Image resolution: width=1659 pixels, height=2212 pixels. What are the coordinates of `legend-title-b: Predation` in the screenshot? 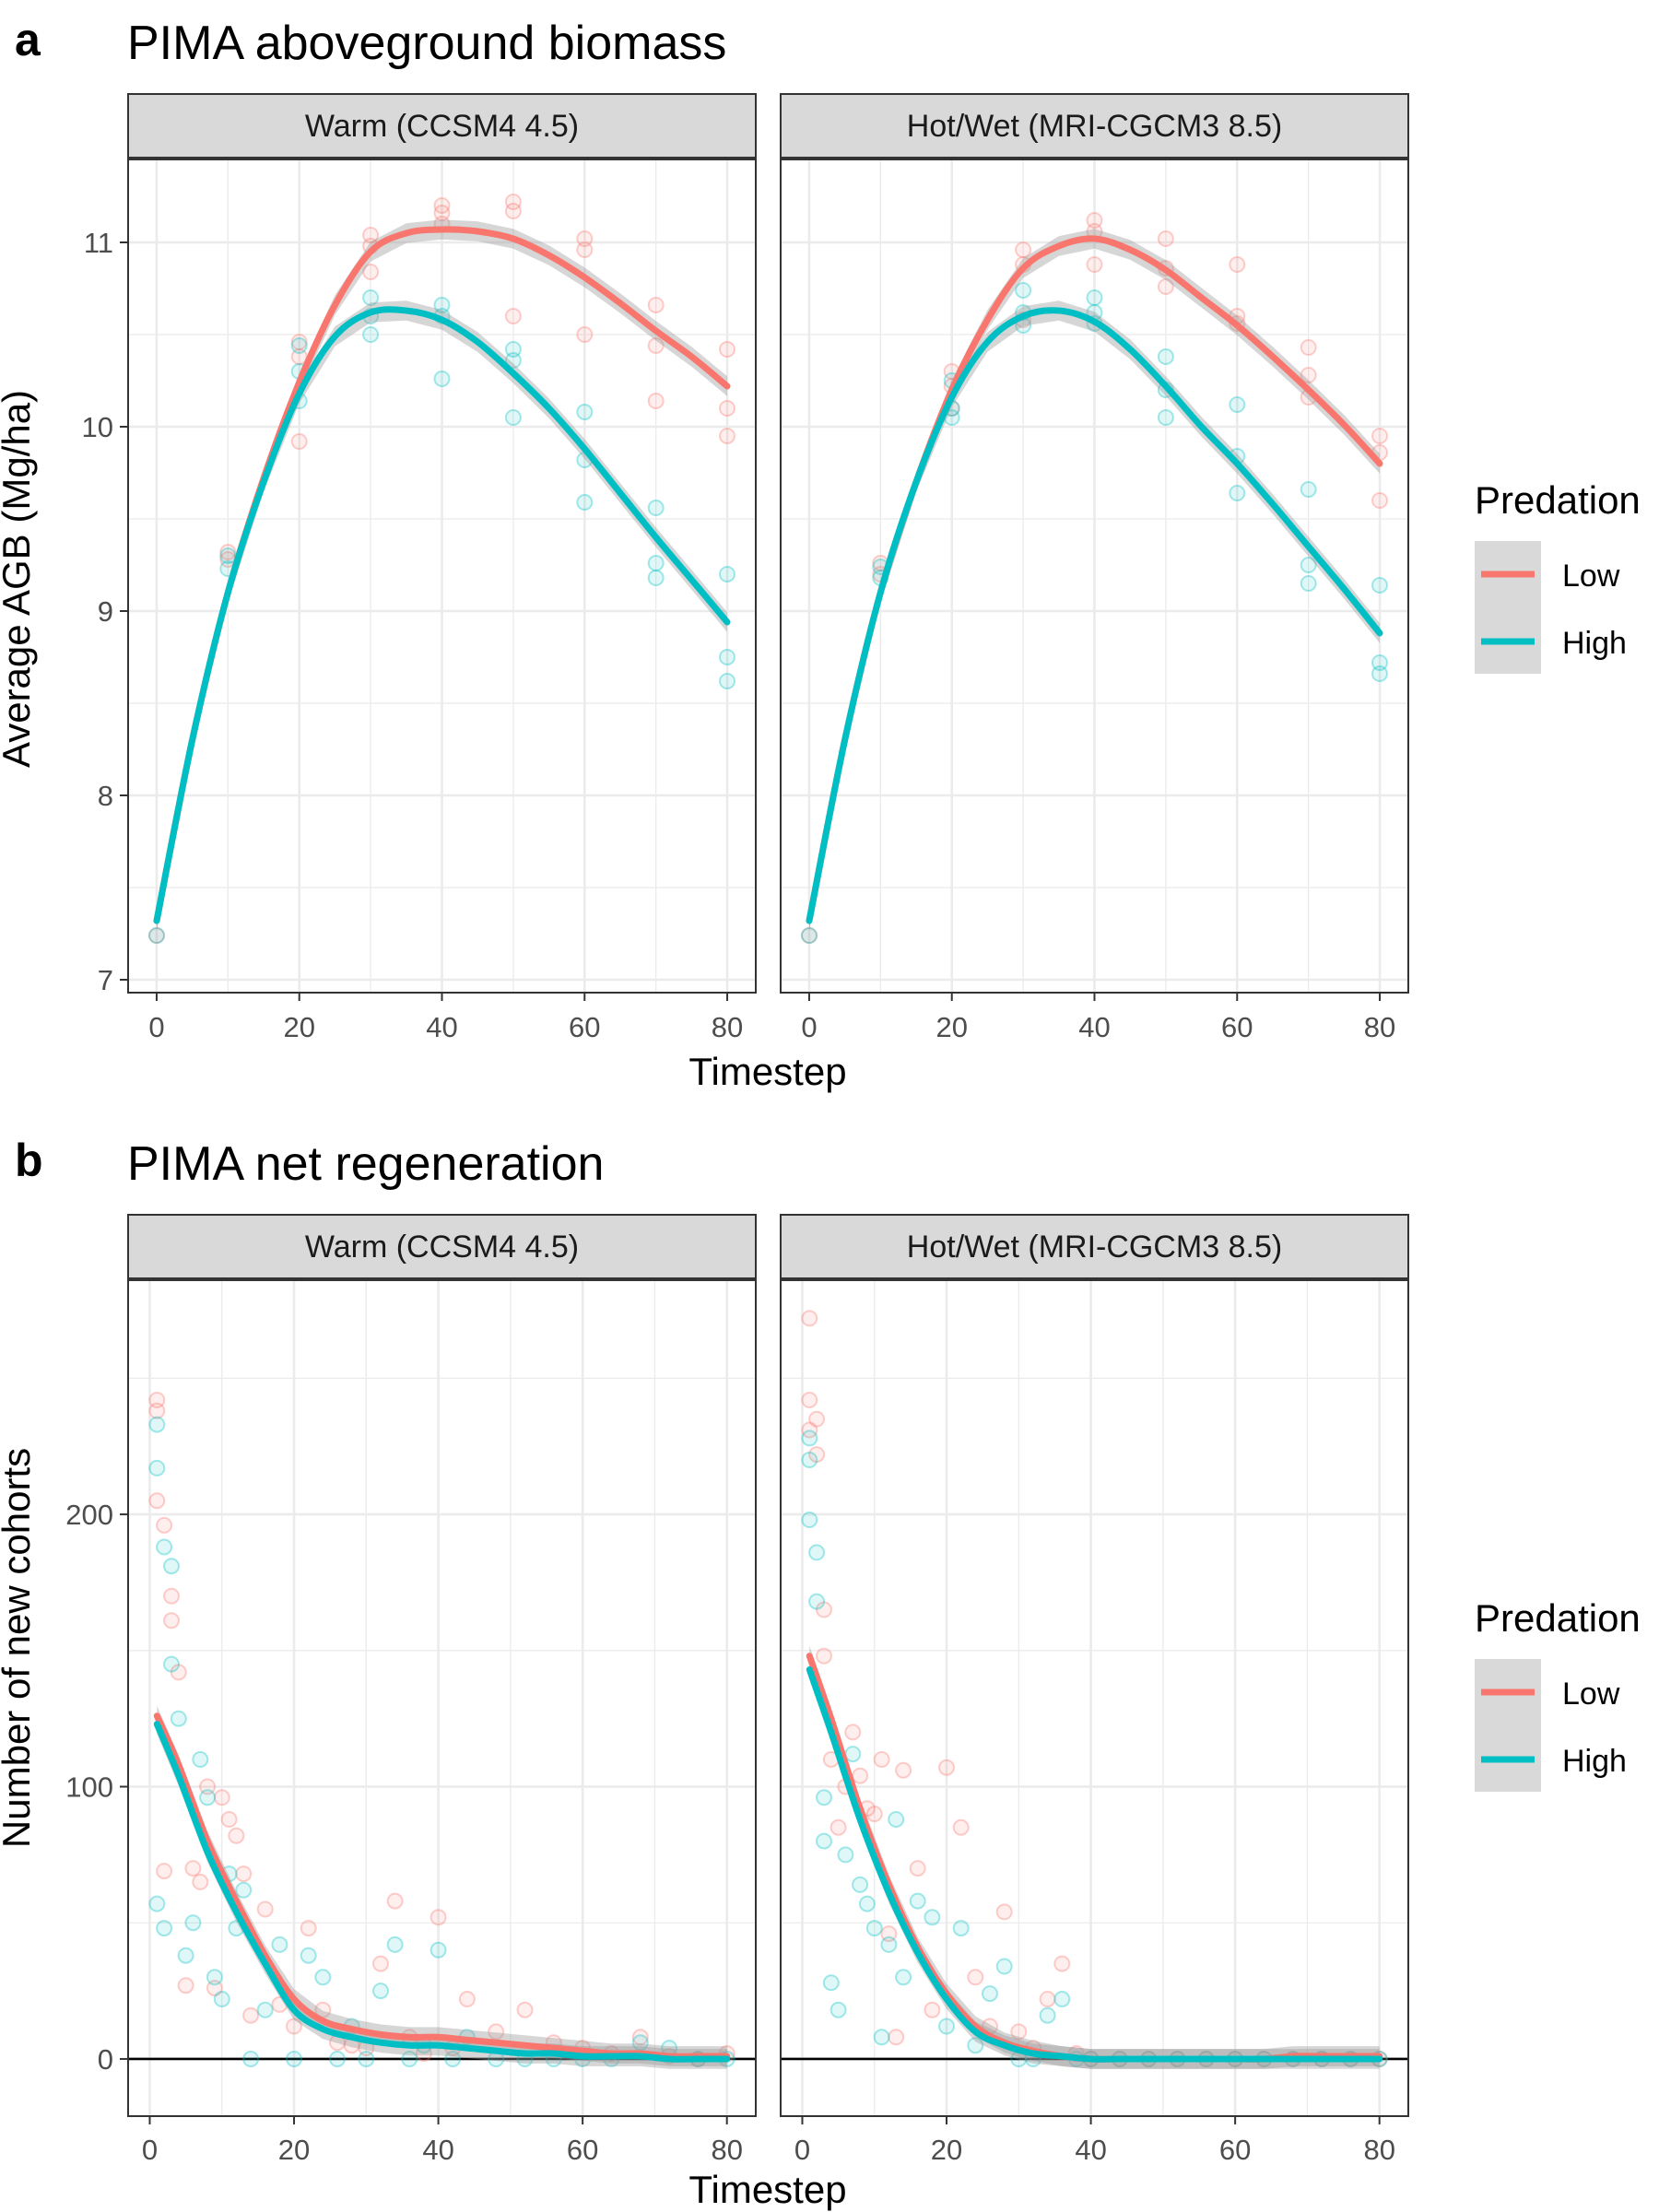 It's located at (1558, 1618).